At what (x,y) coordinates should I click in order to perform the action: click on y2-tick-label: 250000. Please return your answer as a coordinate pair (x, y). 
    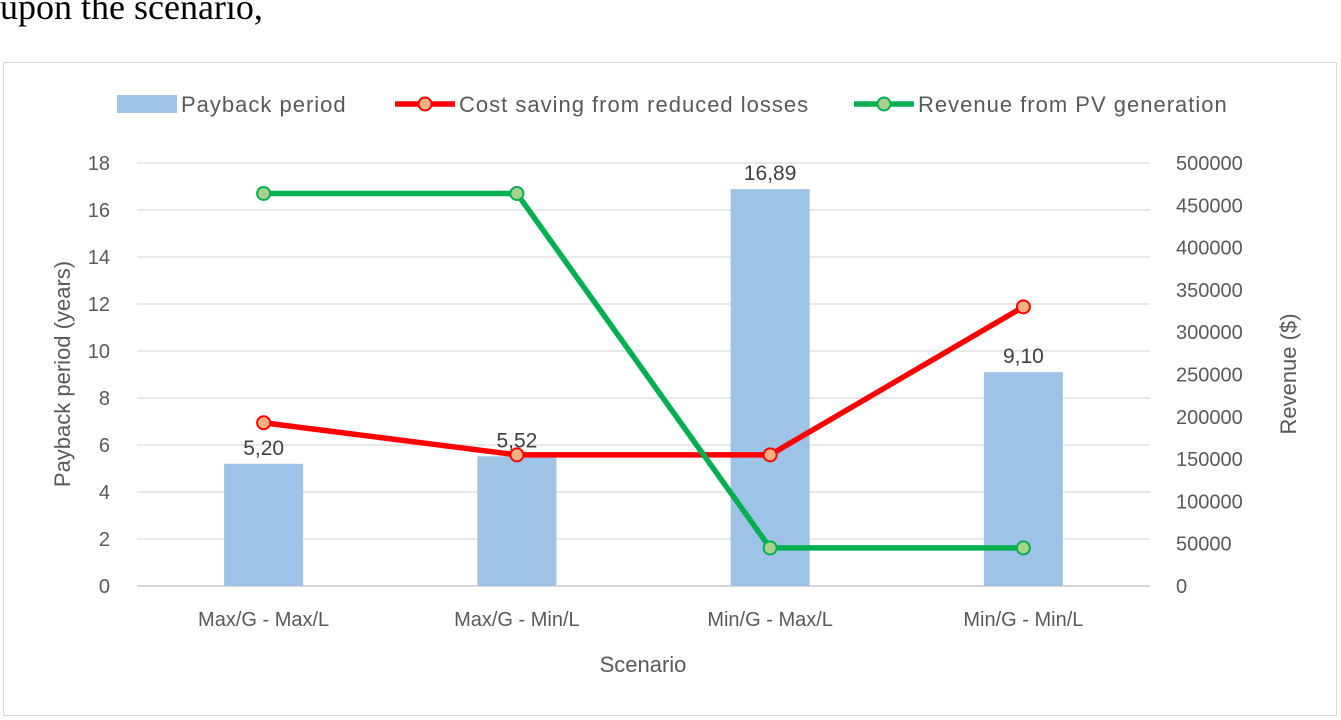
    Looking at the image, I should click on (1209, 376).